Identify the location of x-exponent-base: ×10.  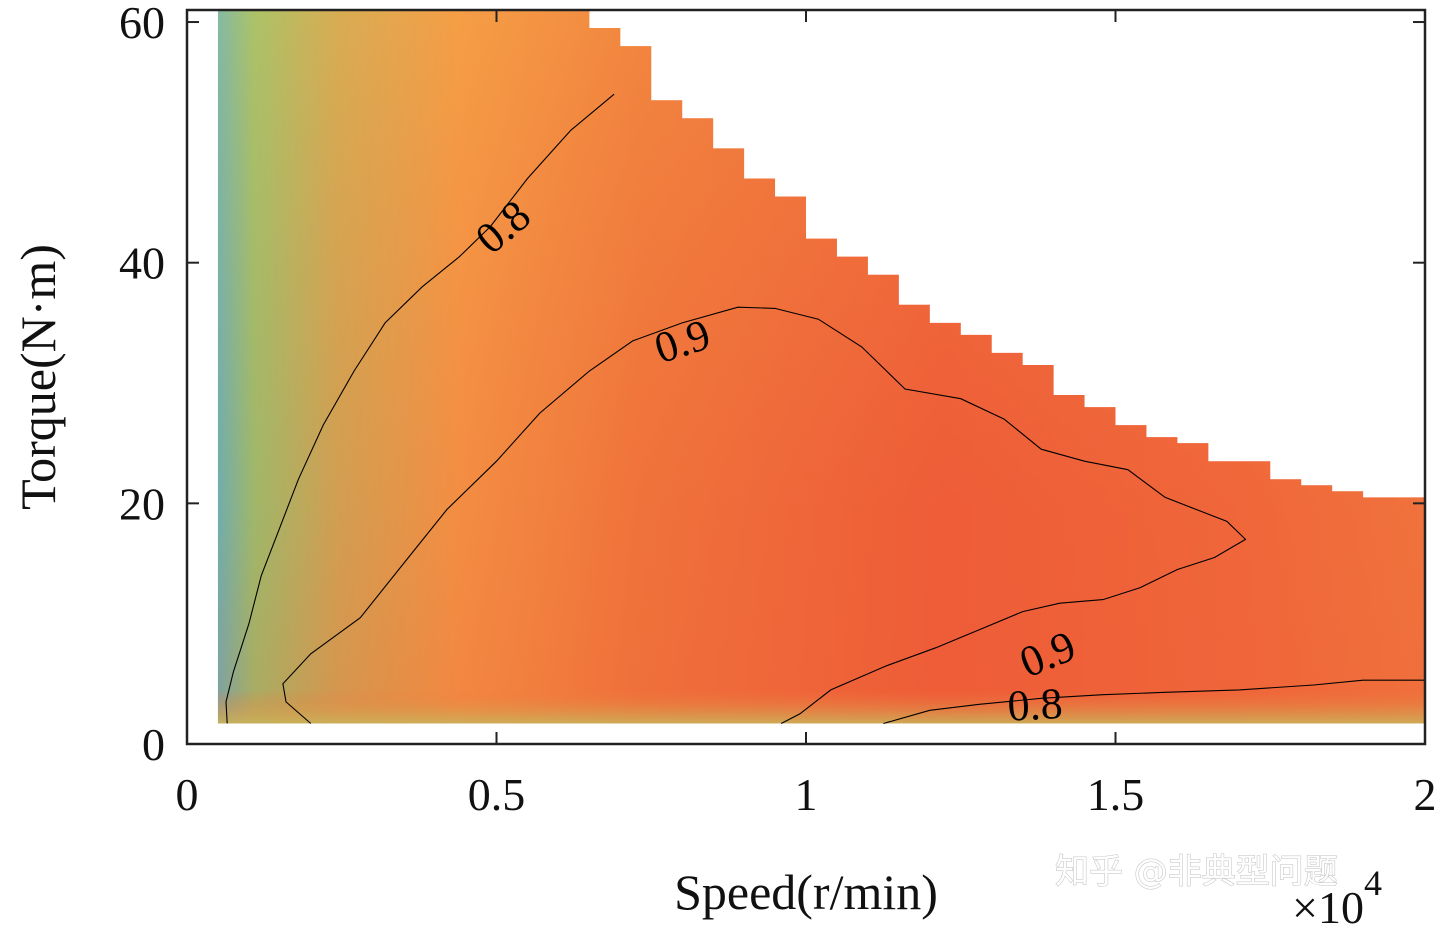
(1328, 905).